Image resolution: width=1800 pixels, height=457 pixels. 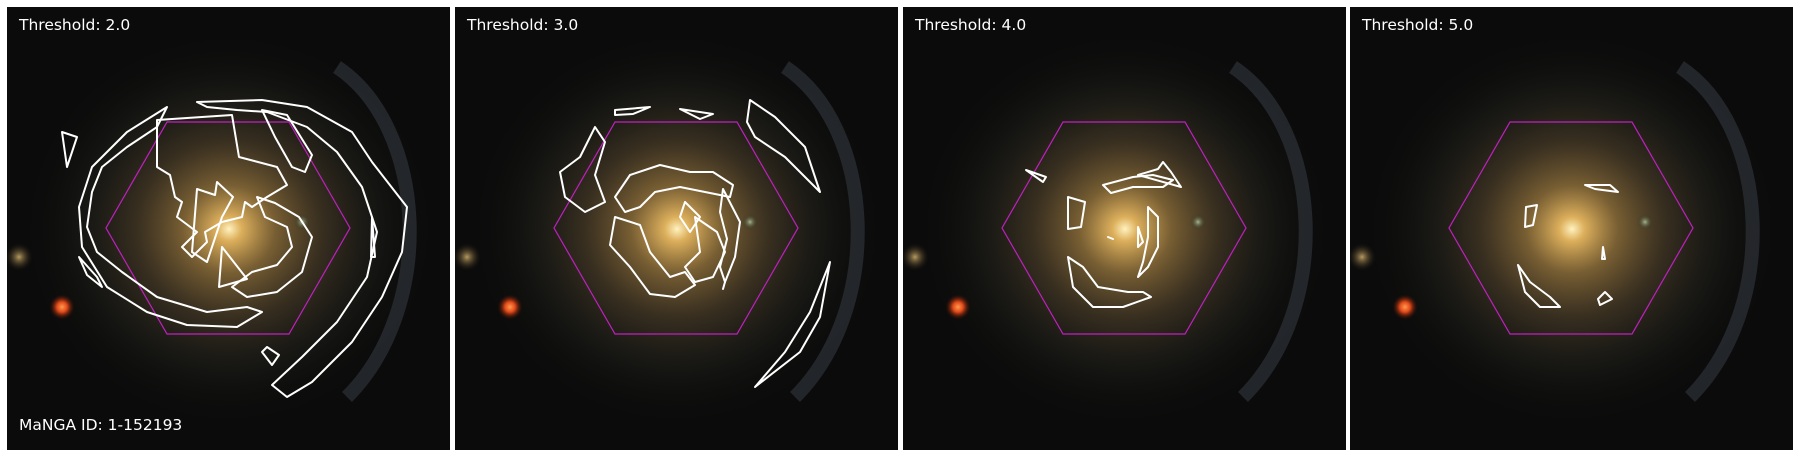 What do you see at coordinates (971, 25) in the screenshot?
I see `threshold-label: Threshold: 4.0` at bounding box center [971, 25].